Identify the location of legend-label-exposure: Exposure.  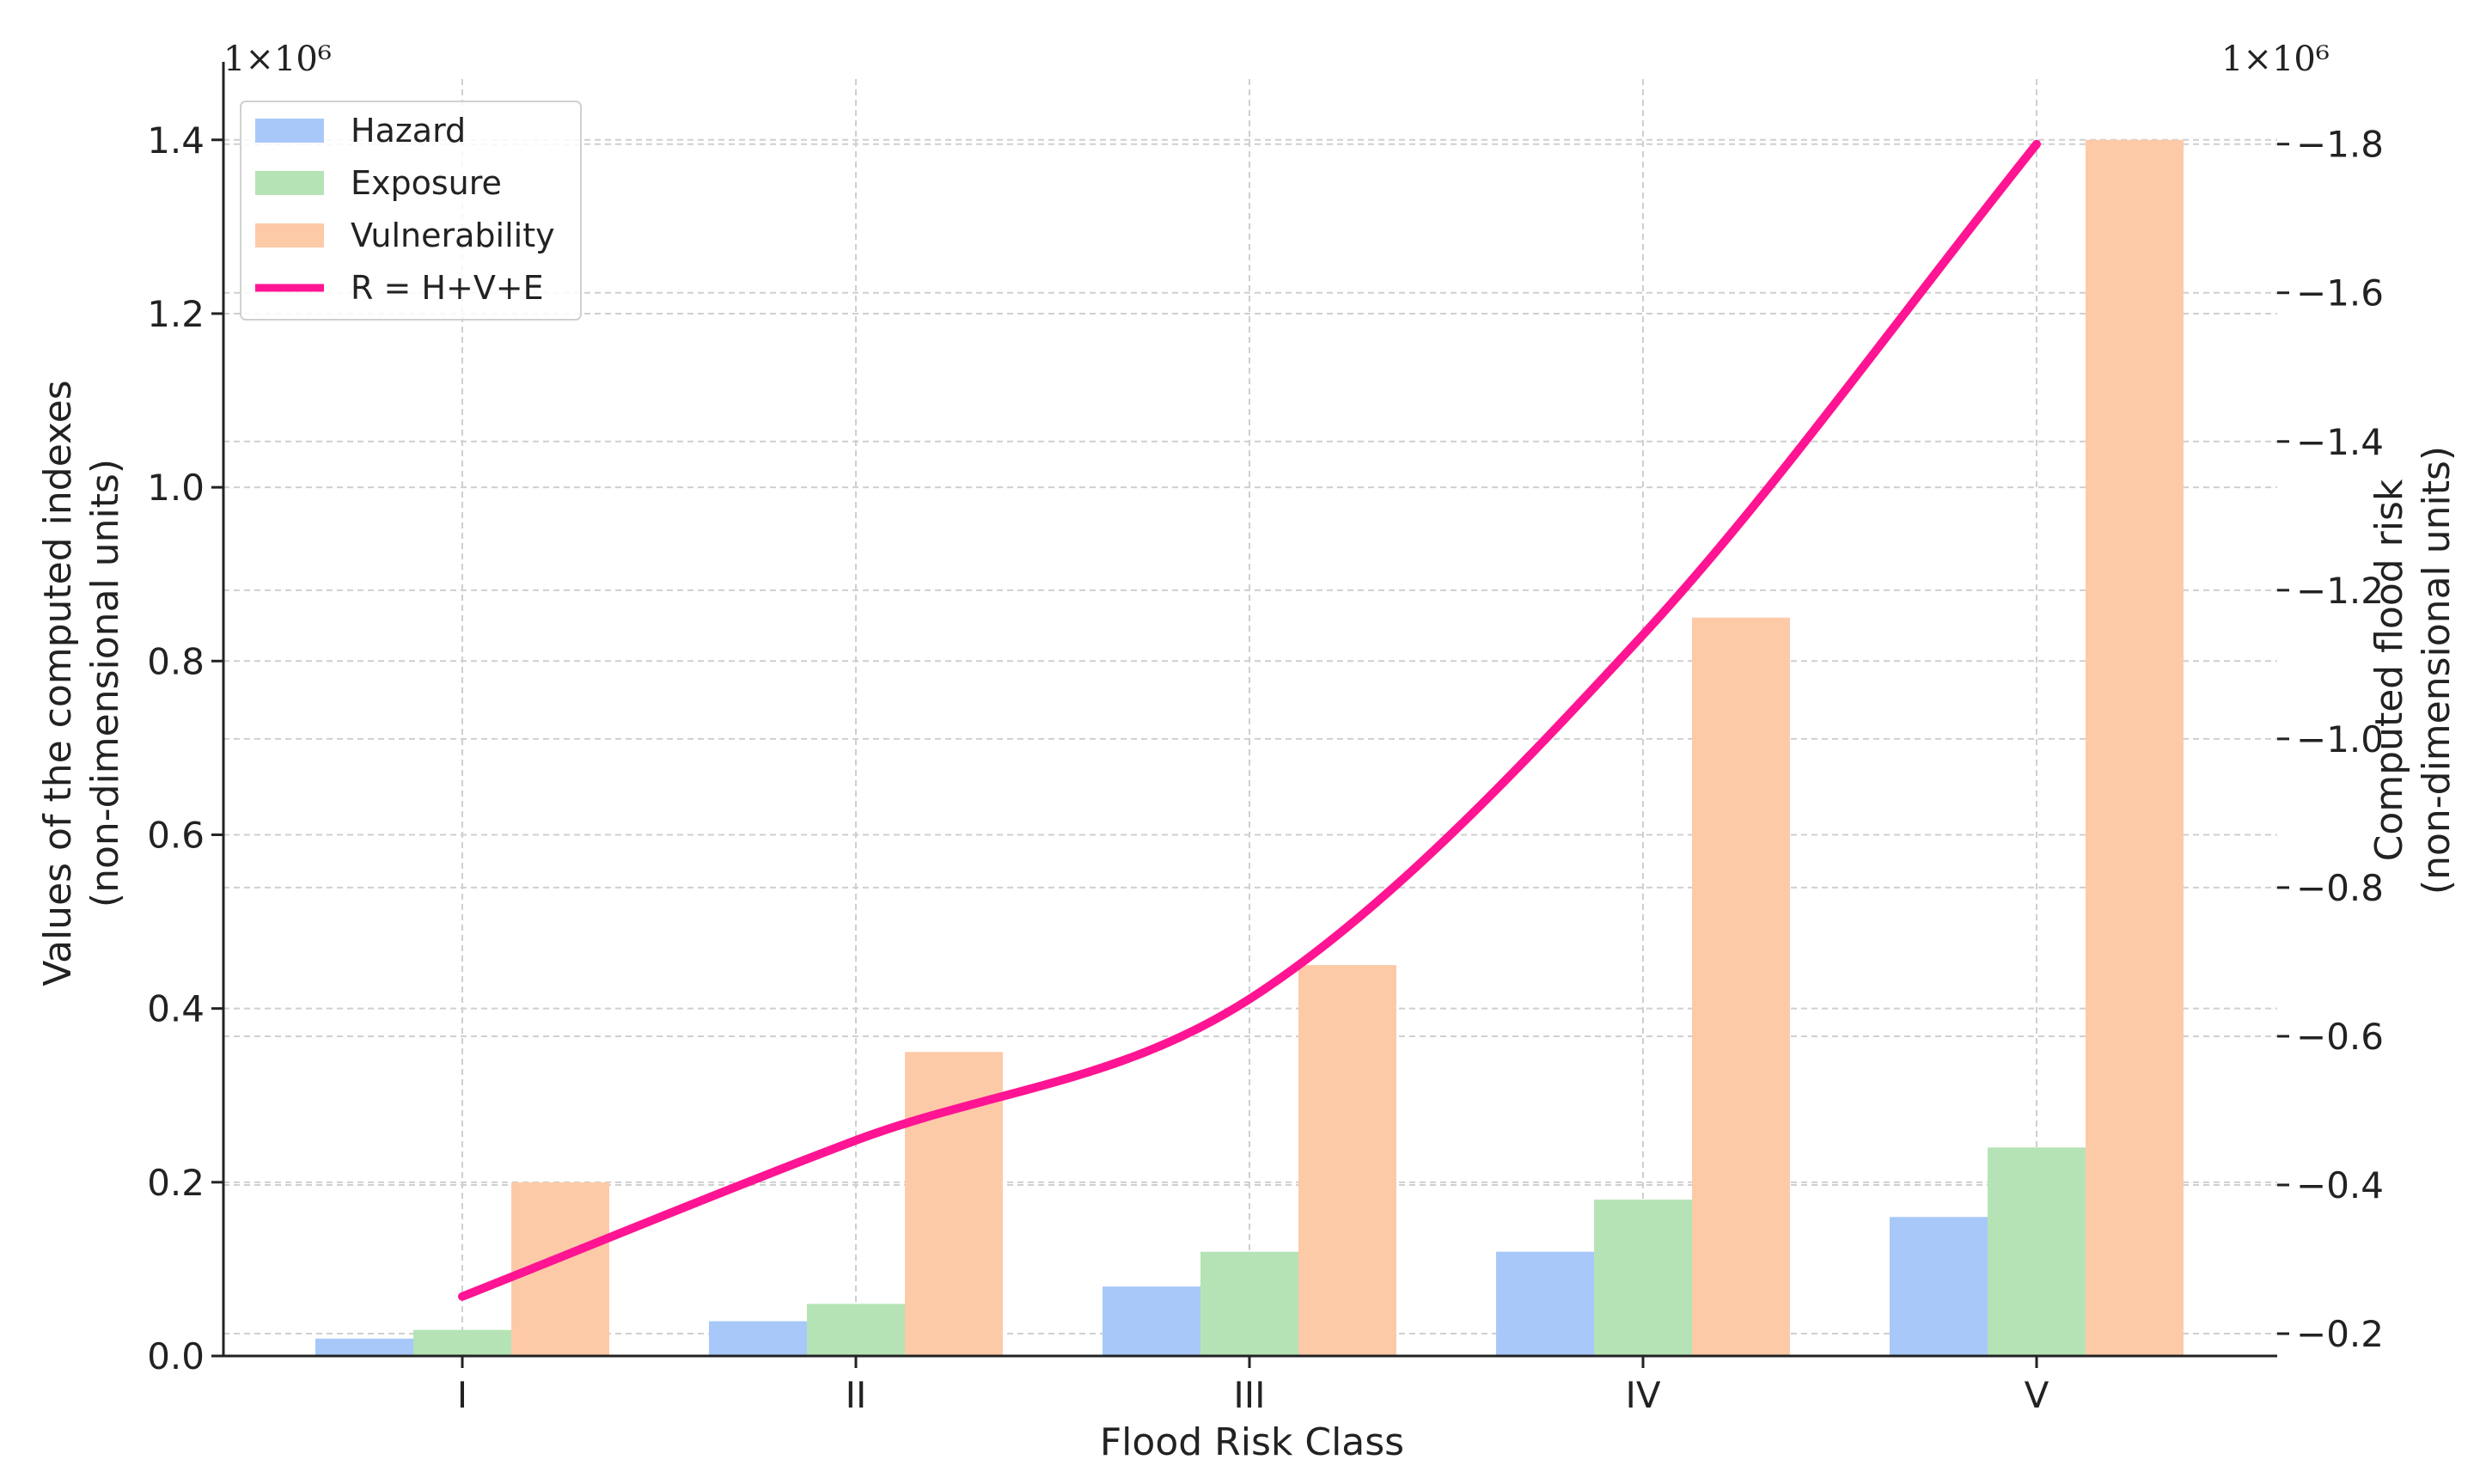
(427, 183).